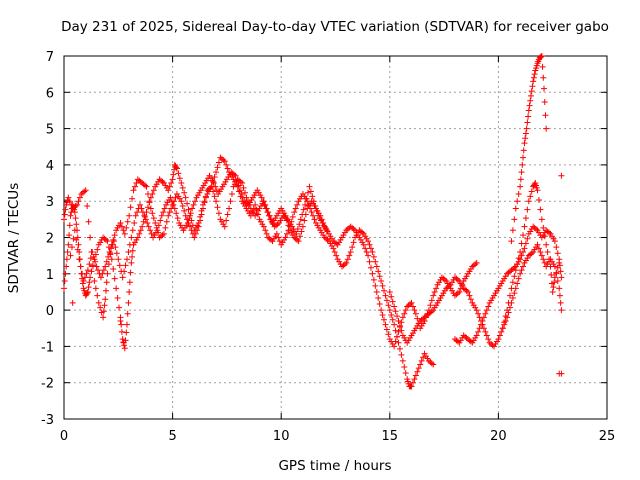 The width and height of the screenshot is (640, 480). I want to click on x-tick-labels: 0 5 10 15 20 25, so click(337, 436).